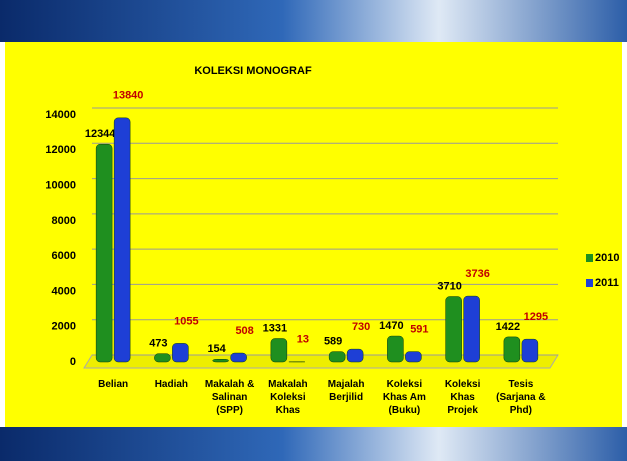 Image resolution: width=627 pixels, height=461 pixels. I want to click on data-label: 12344, so click(100, 134).